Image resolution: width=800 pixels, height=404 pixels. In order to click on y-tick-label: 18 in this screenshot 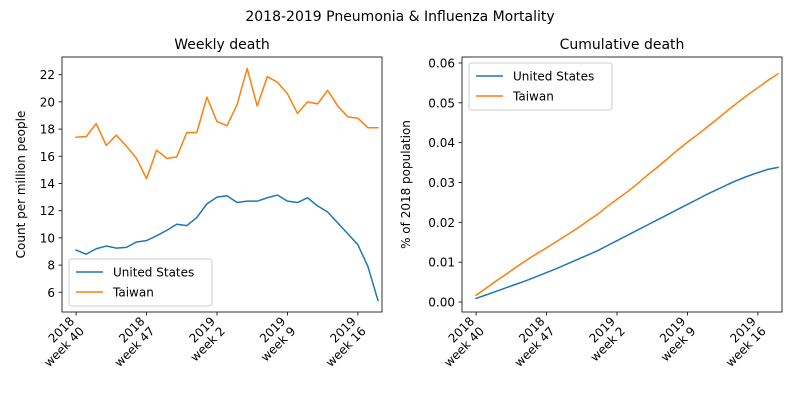, I will do `click(47, 130)`.